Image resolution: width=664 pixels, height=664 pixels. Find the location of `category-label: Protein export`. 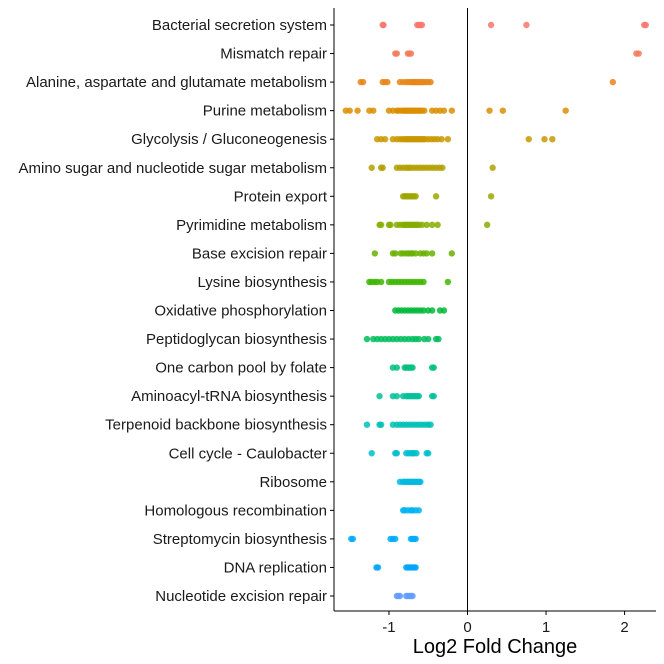

category-label: Protein export is located at coordinates (281, 196).